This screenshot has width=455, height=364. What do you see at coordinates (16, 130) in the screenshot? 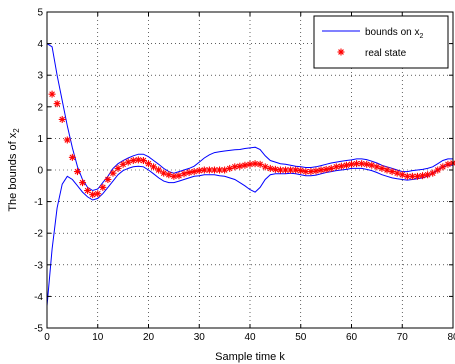
I see `y-axis-label-subscript: 2` at bounding box center [16, 130].